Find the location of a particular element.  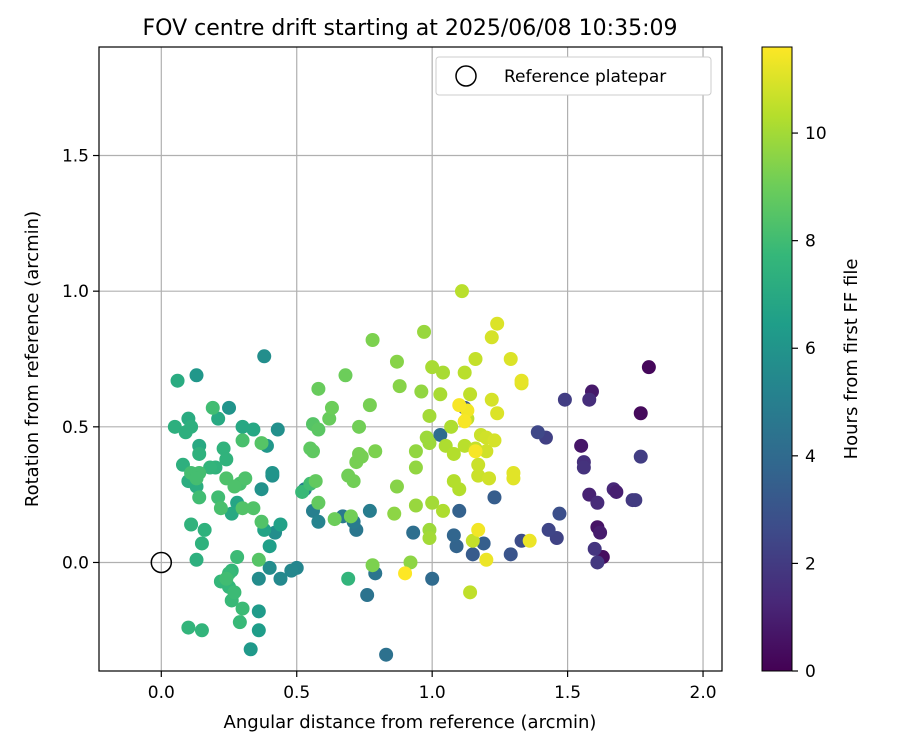

x-tick-label: 0.0 is located at coordinates (161, 693).